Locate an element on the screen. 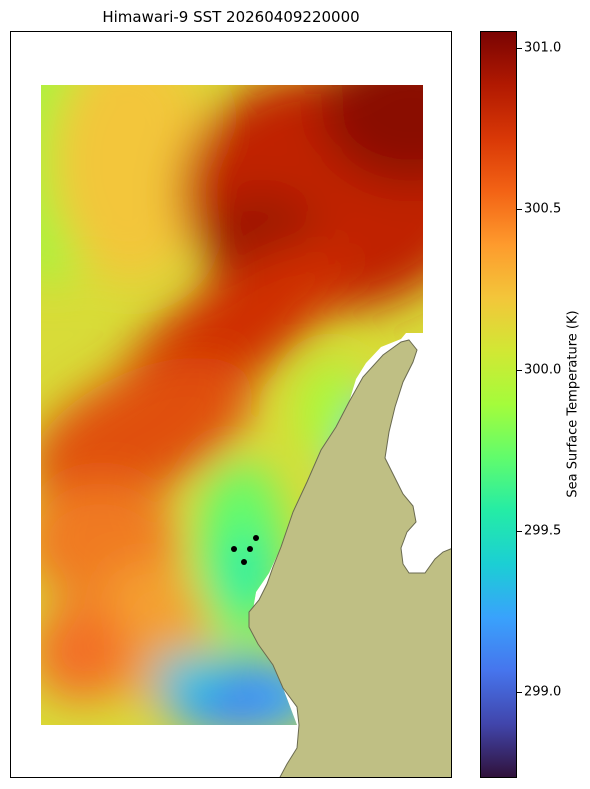 The image size is (590, 789). marker-points is located at coordinates (245, 550).